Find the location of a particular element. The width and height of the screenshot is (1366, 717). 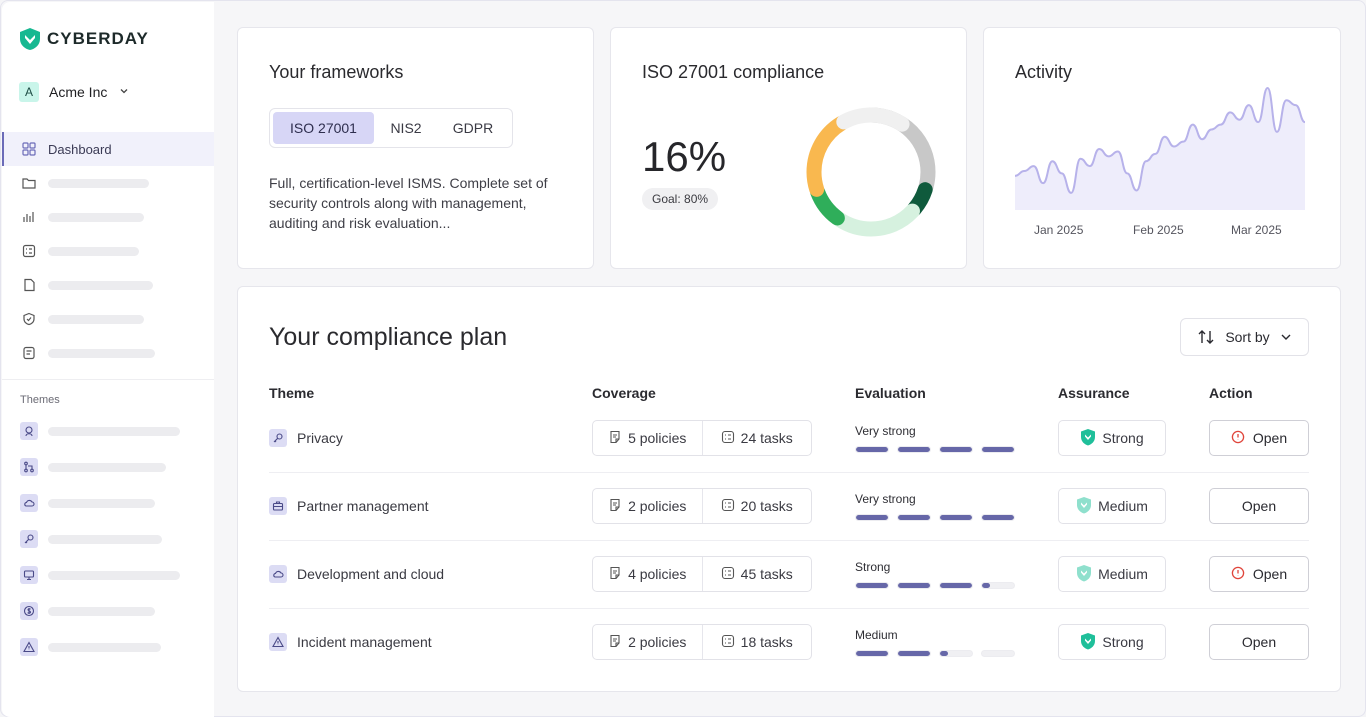

column-header-theme: Theme is located at coordinates (292, 393).